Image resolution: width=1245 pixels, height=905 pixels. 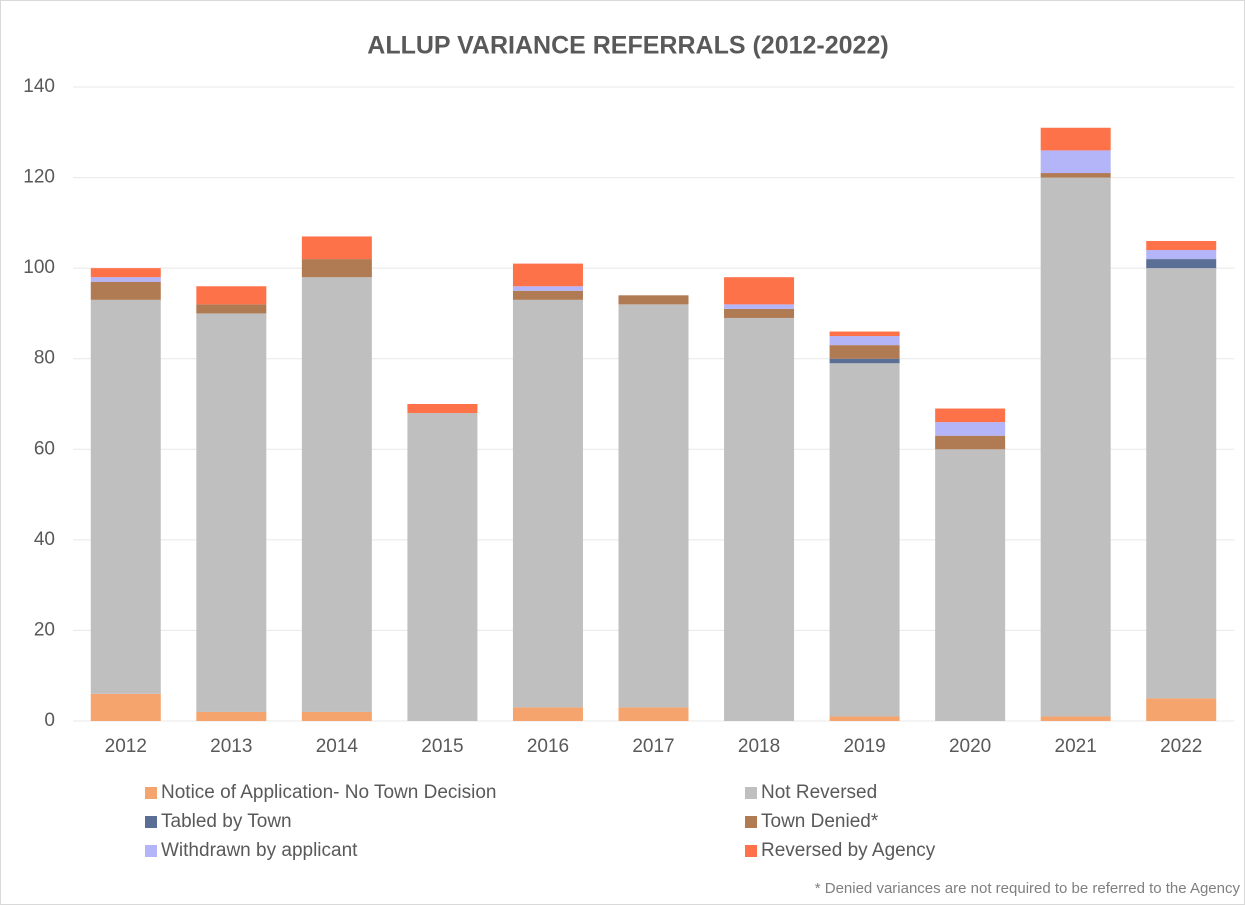 I want to click on y-tick-label: 120, so click(x=39, y=177).